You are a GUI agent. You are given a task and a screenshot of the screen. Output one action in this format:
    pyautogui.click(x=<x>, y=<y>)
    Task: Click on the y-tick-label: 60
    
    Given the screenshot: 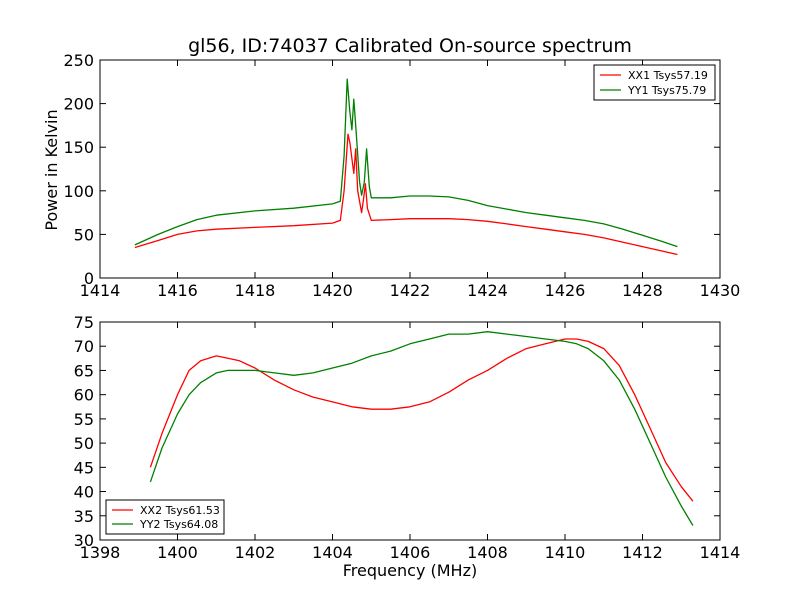 What is the action you would take?
    pyautogui.click(x=84, y=395)
    